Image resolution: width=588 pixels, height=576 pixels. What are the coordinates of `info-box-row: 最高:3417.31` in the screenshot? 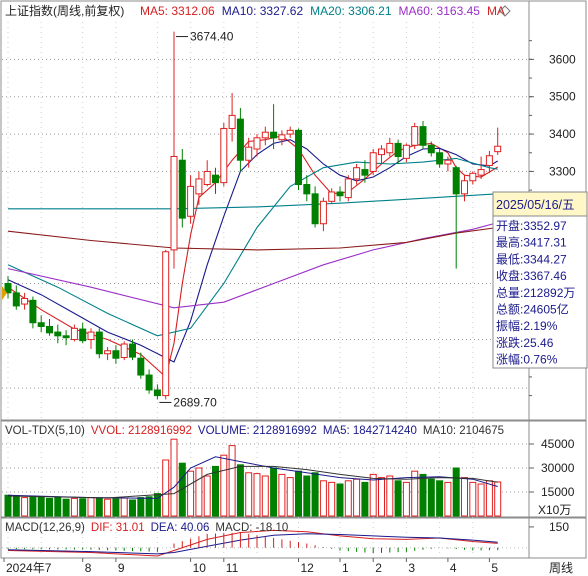 It's located at (531, 242).